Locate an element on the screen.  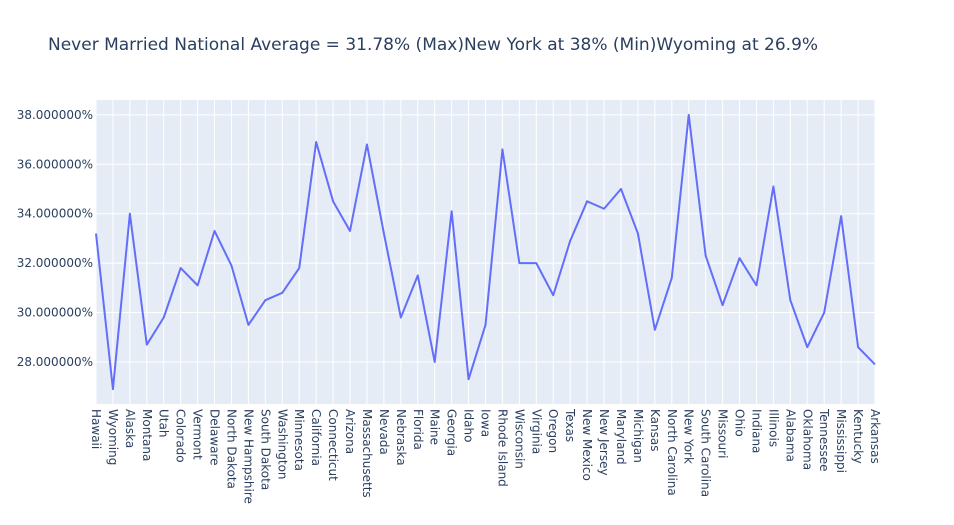
x-tick-label: Connecticut is located at coordinates (333, 445).